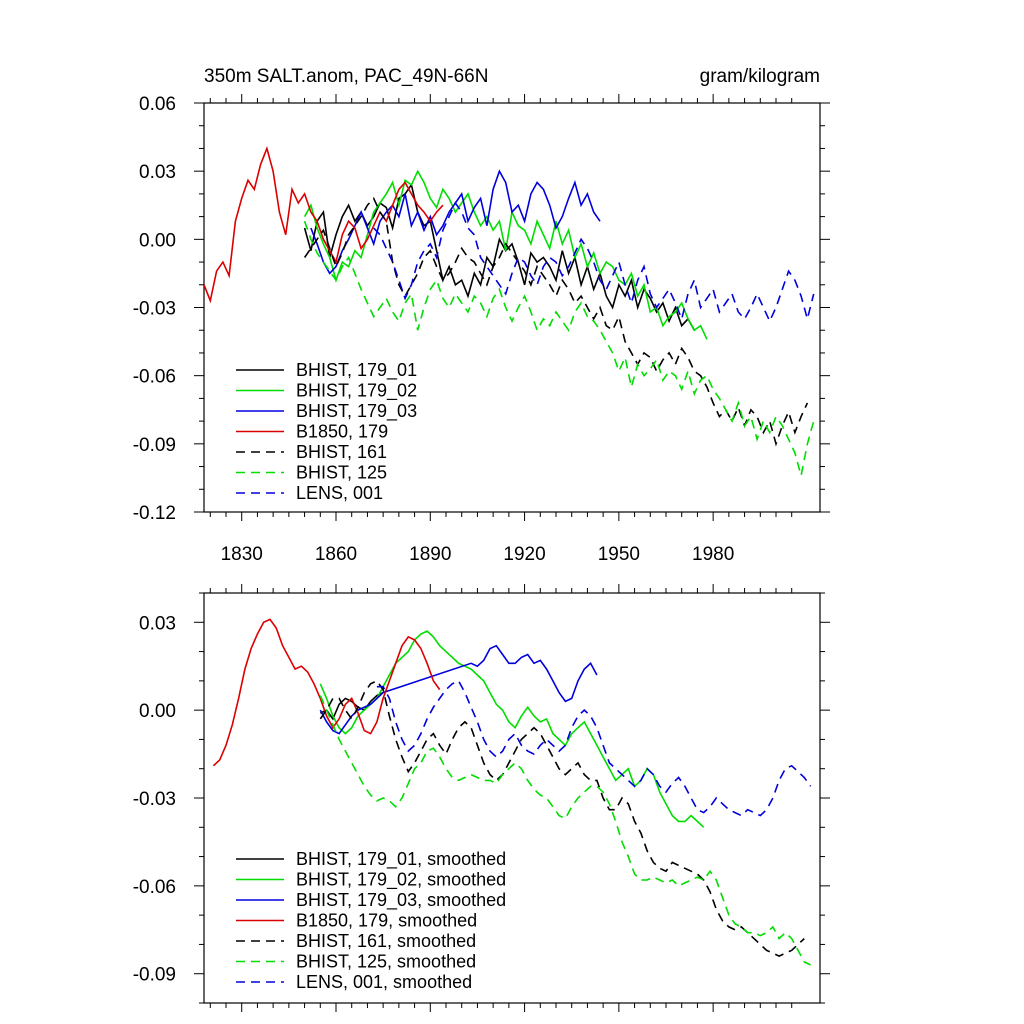  What do you see at coordinates (341, 473) in the screenshot?
I see `legend-label: BHIST, 125` at bounding box center [341, 473].